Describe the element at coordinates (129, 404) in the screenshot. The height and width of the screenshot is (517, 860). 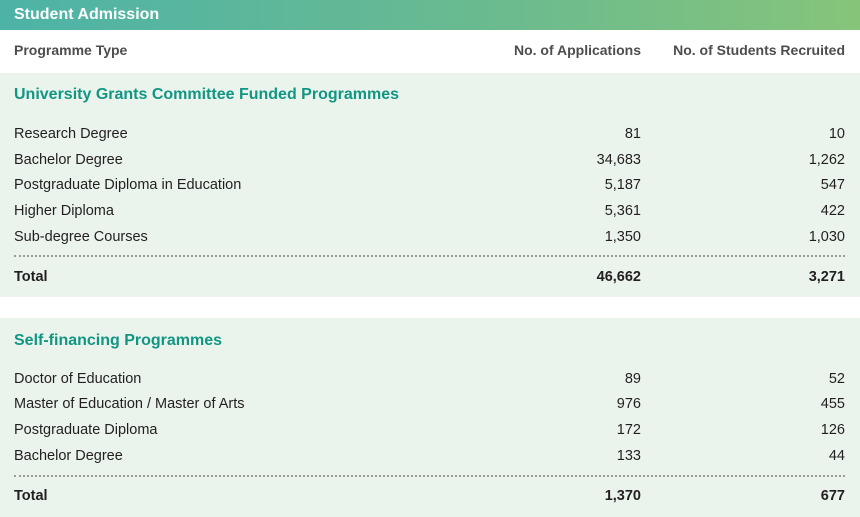
I see `programme-name: Master of Education / Master of Arts` at that location.